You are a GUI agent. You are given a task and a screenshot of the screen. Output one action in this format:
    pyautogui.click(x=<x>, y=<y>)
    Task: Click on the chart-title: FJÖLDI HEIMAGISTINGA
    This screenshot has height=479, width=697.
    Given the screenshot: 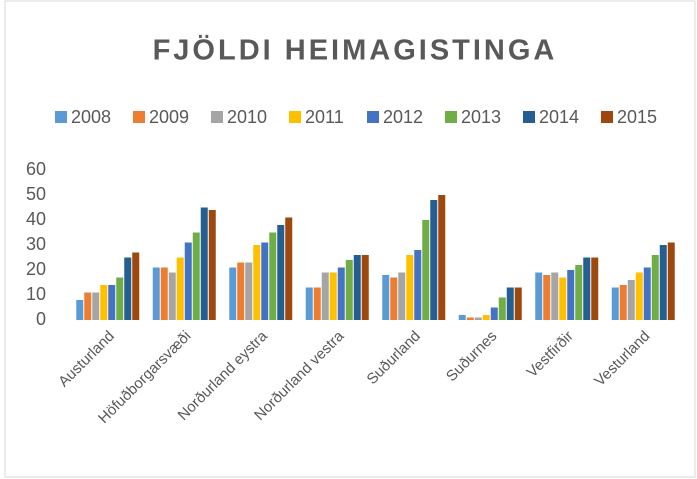 What is the action you would take?
    pyautogui.click(x=355, y=50)
    